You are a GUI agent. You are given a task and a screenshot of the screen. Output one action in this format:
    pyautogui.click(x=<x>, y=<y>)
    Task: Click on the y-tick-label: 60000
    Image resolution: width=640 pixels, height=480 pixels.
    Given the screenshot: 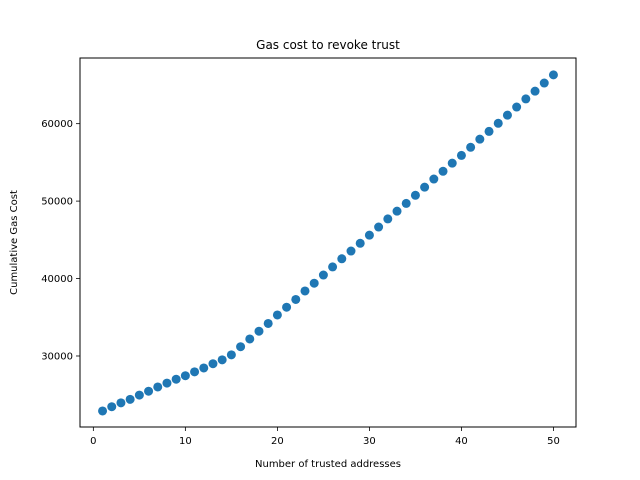 What is the action you would take?
    pyautogui.click(x=57, y=124)
    